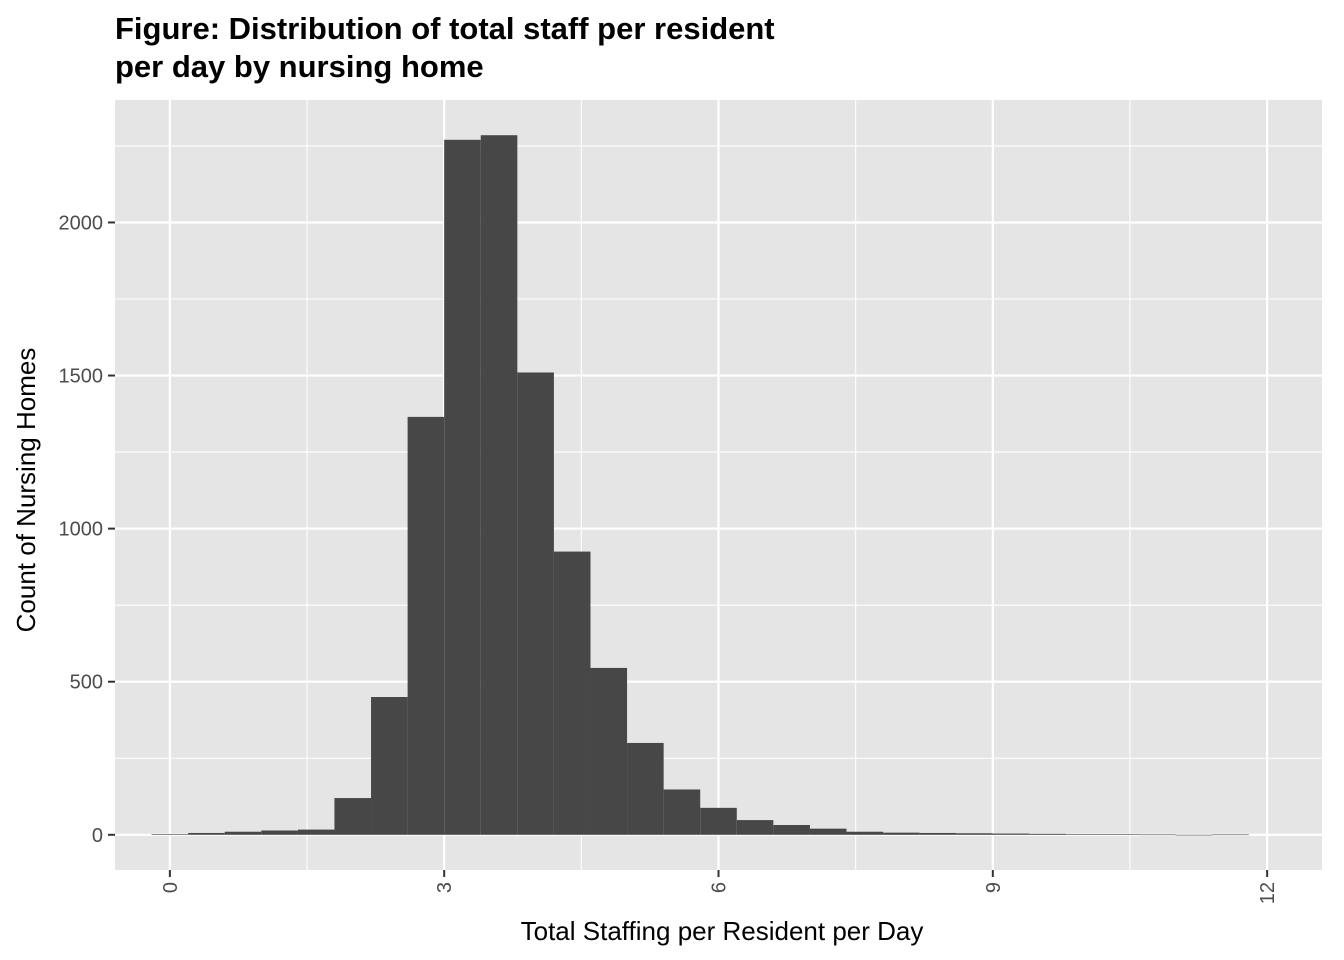  Describe the element at coordinates (994, 887) in the screenshot. I see `x-tick-label: 9` at that location.